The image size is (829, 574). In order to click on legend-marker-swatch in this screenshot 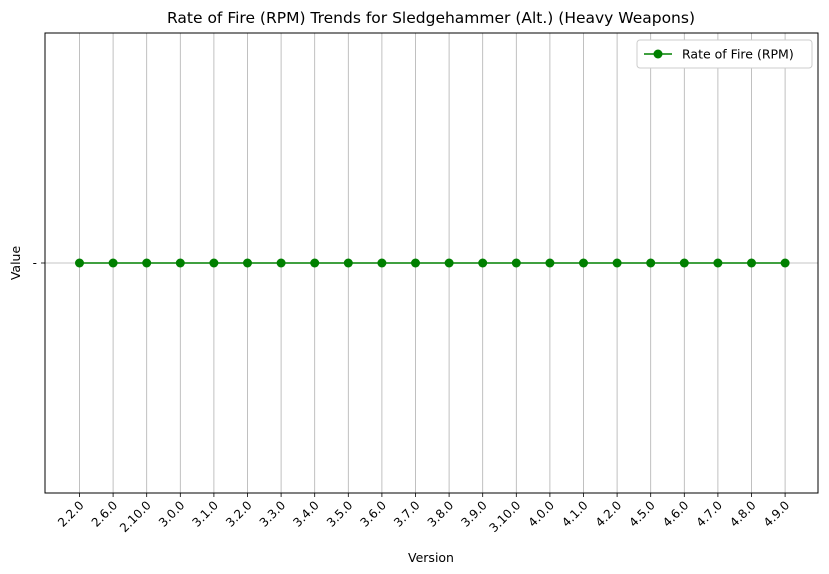, I will do `click(658, 54)`.